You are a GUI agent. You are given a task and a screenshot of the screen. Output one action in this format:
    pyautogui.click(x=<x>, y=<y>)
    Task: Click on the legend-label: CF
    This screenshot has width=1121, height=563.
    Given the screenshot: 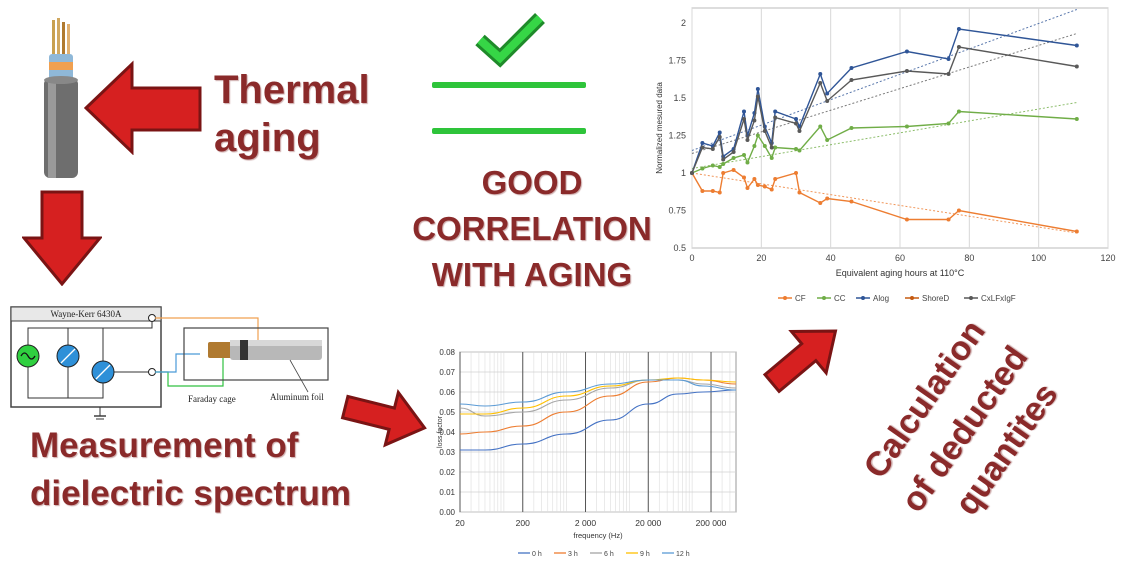 What is the action you would take?
    pyautogui.click(x=800, y=298)
    